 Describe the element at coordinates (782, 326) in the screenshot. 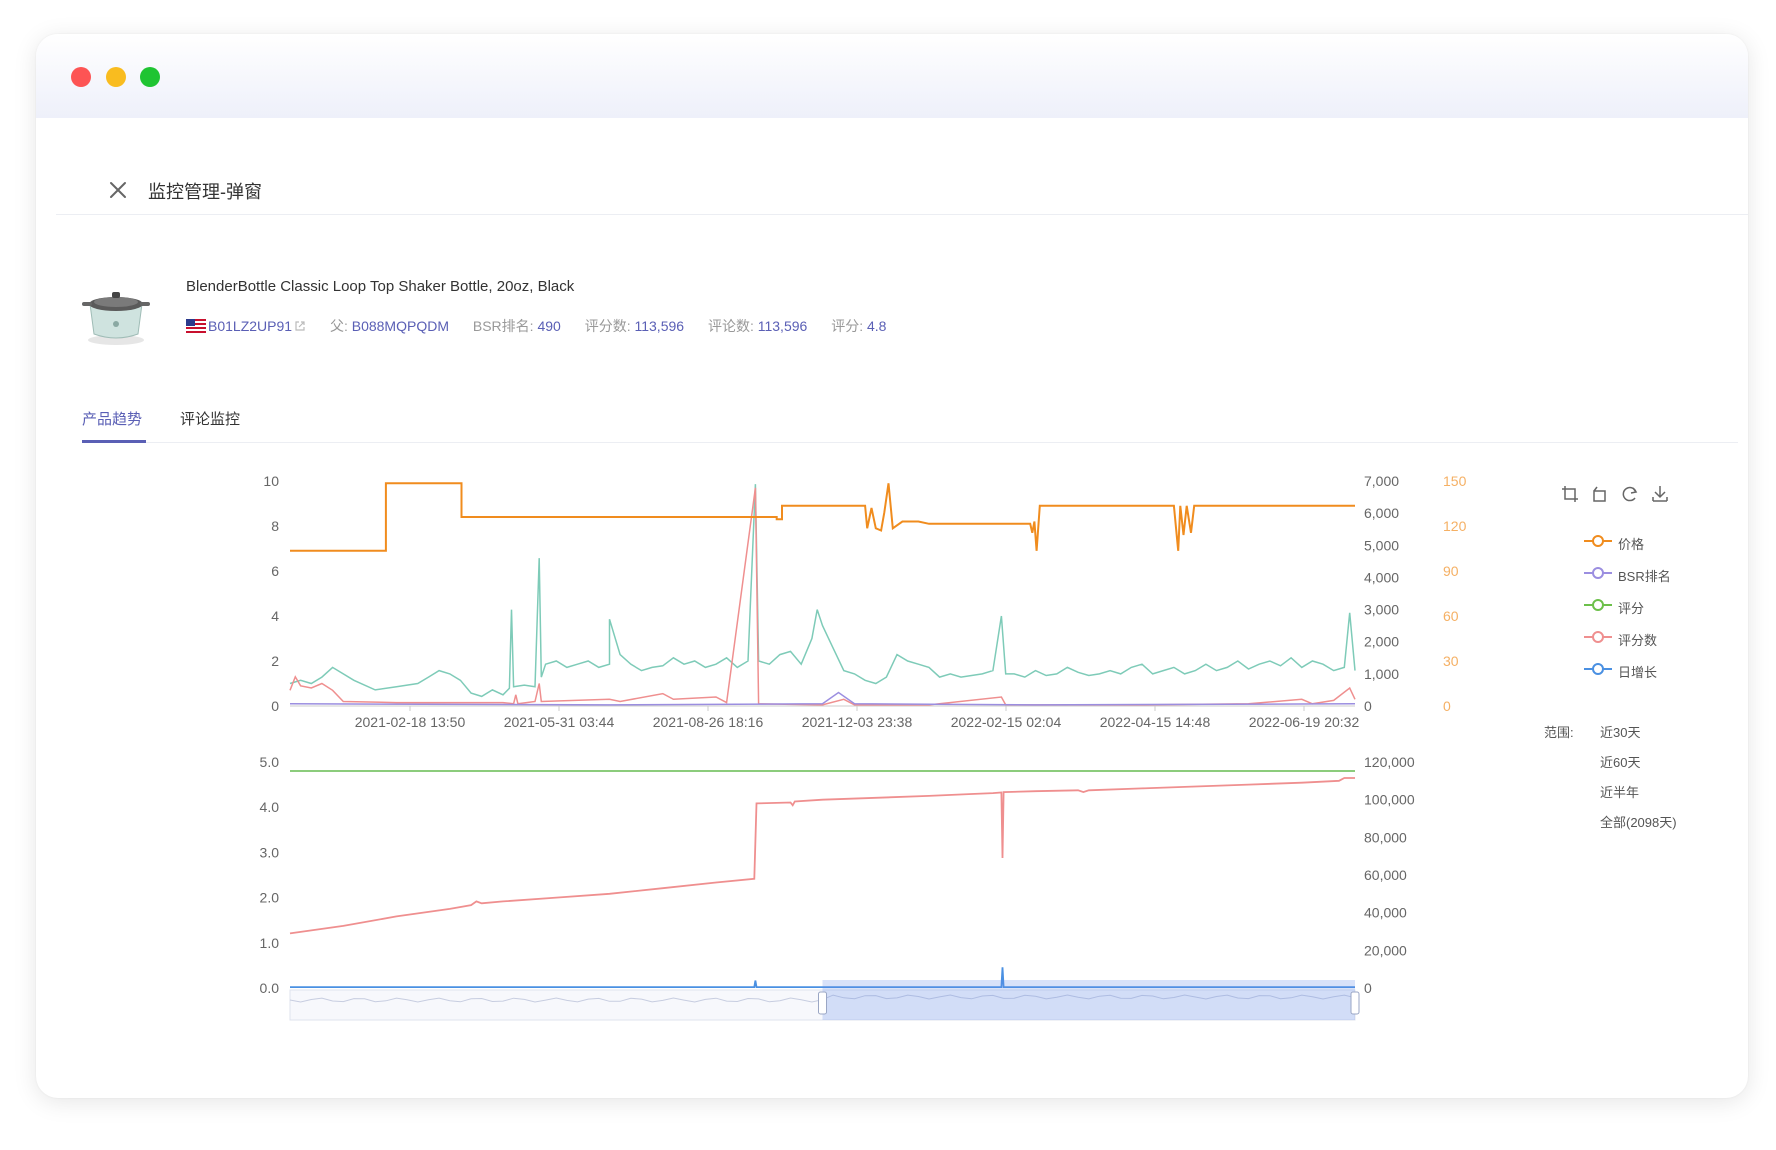

I see `review-count-value: 113,596` at that location.